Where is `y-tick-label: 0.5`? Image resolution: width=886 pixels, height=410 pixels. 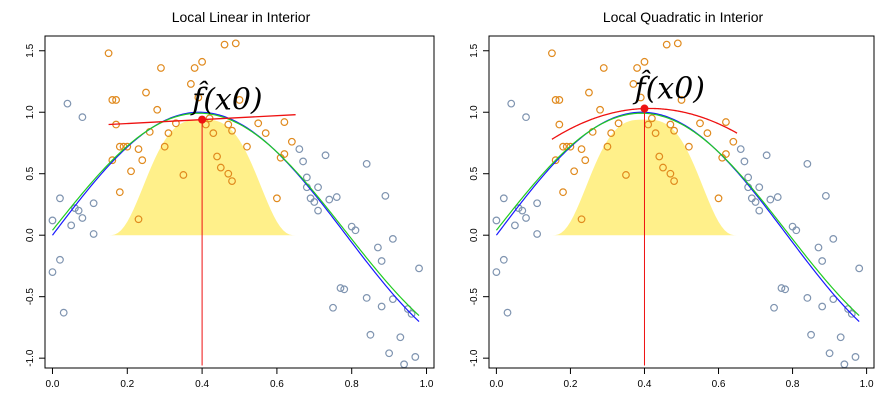
y-tick-label: 0.5 is located at coordinates (474, 173).